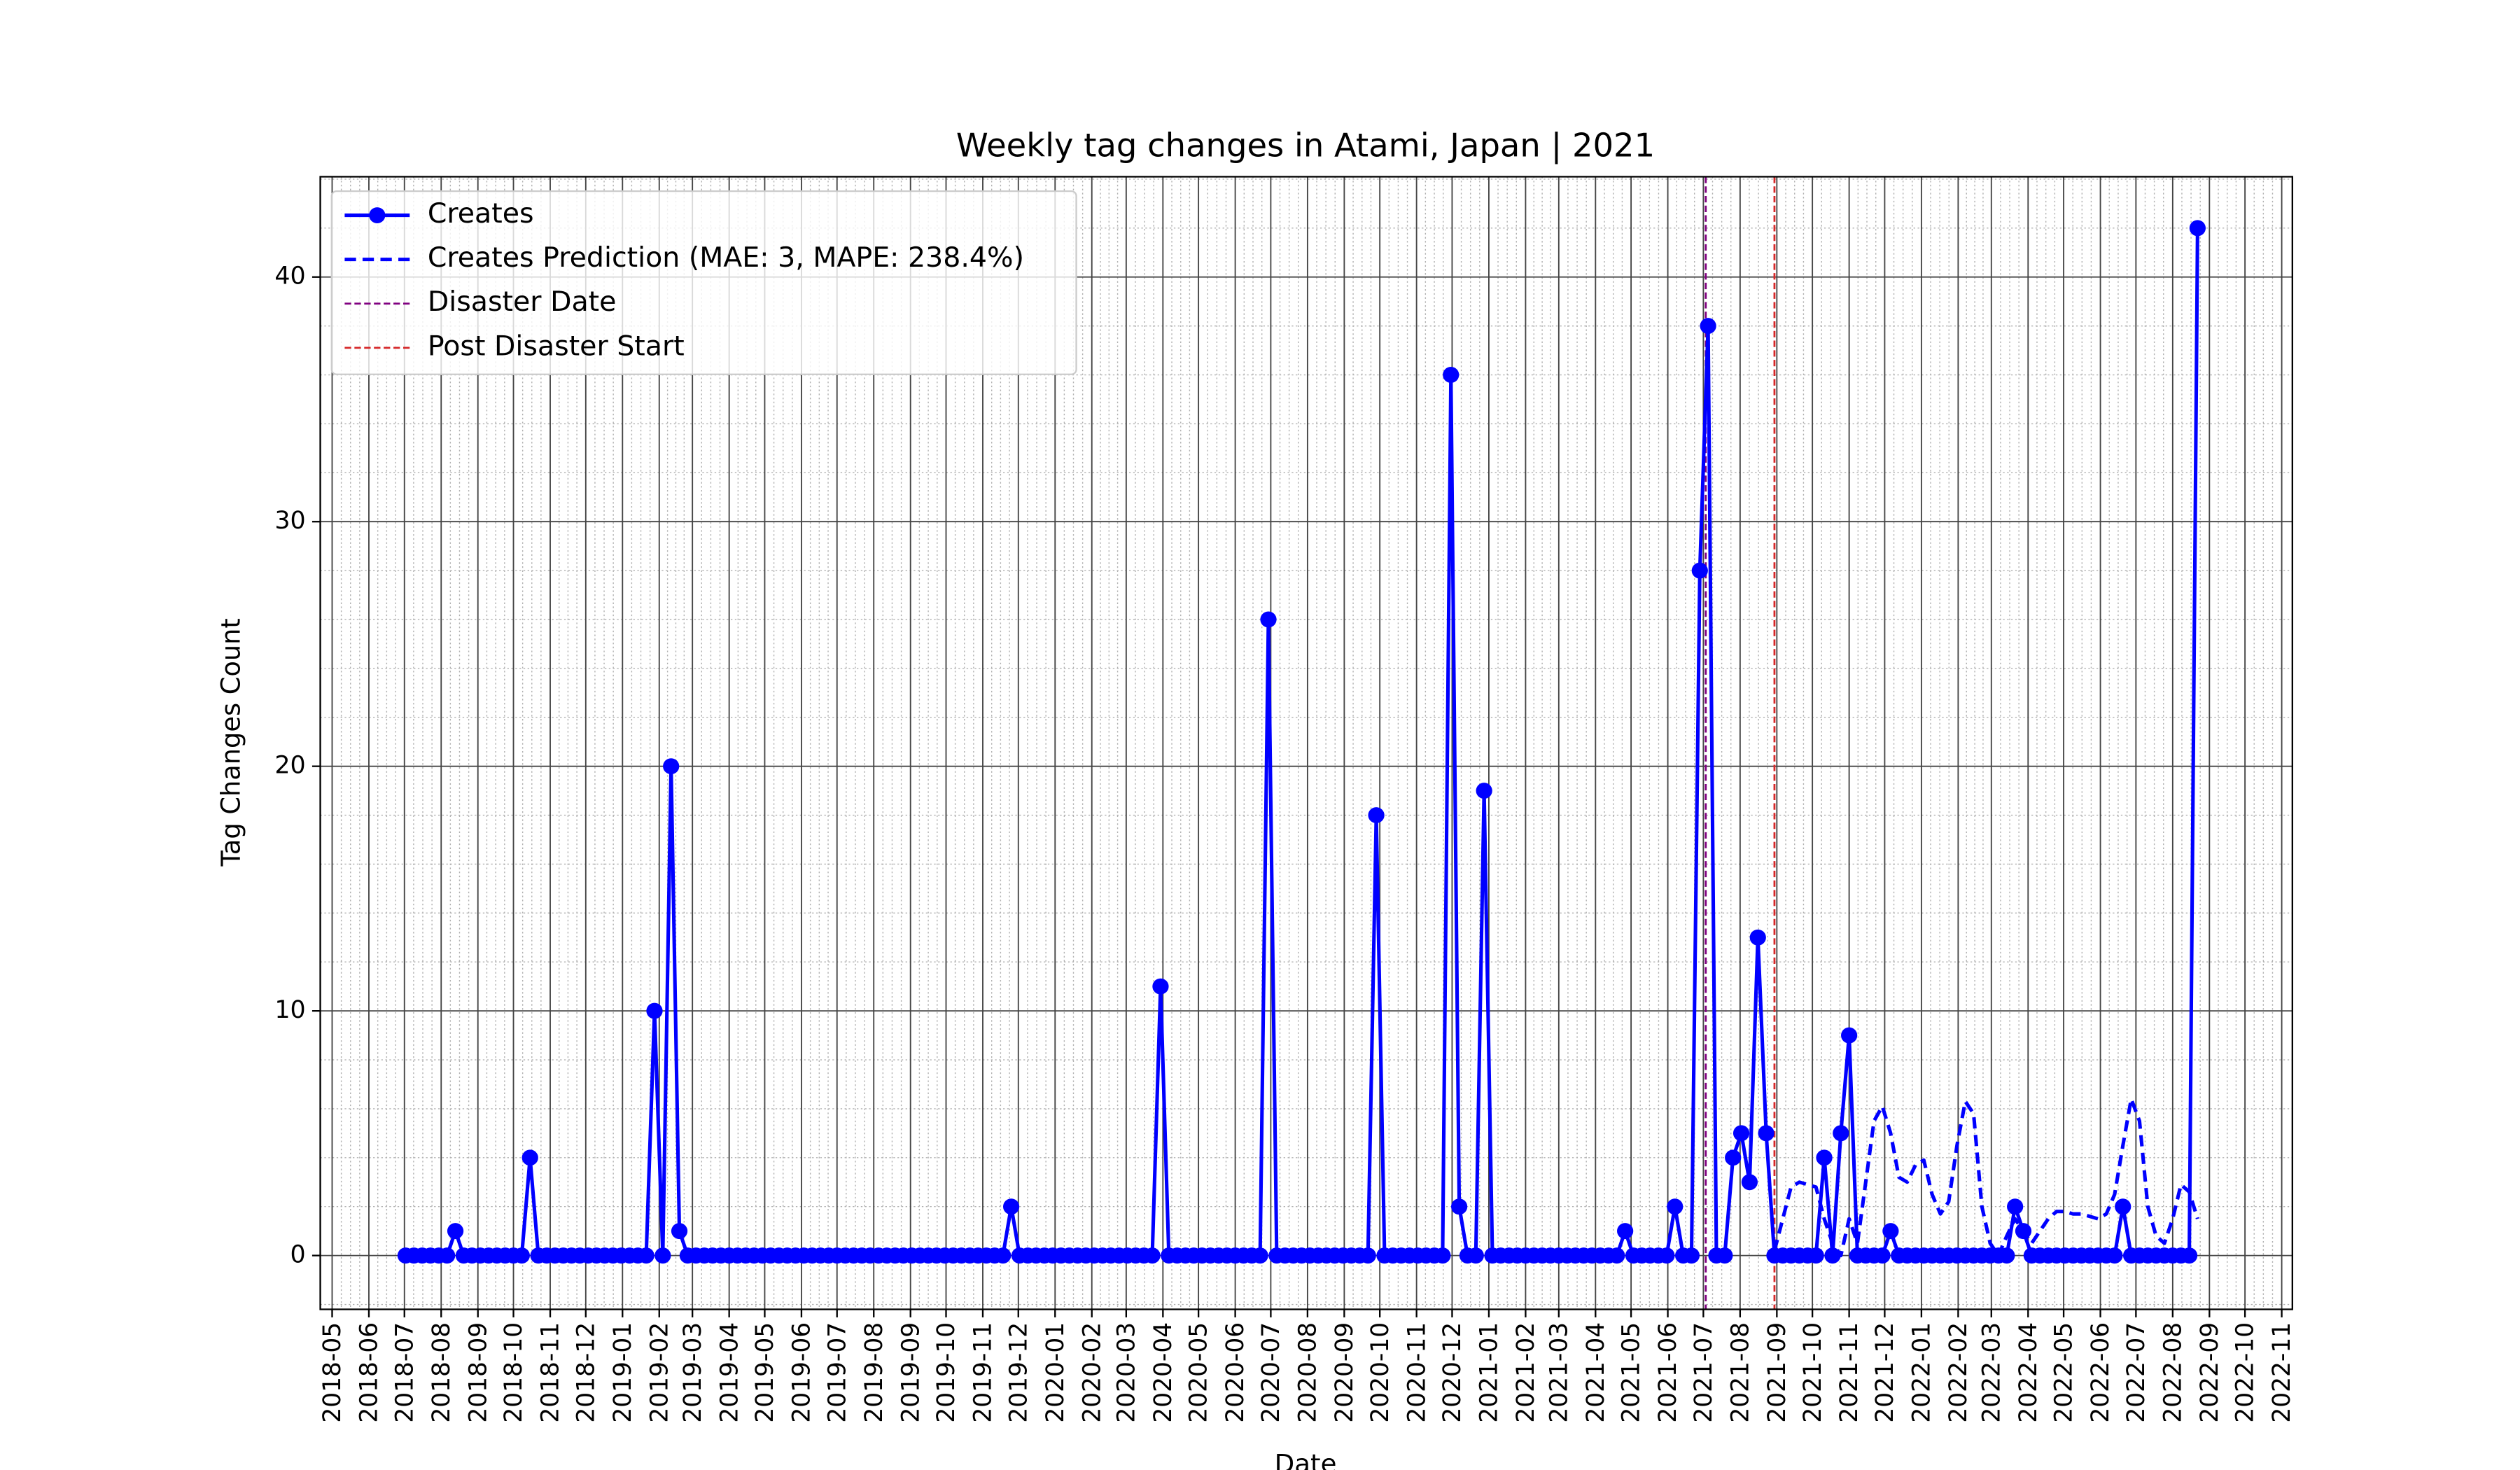  I want to click on x-tick-label: 2022-03, so click(1991, 1372).